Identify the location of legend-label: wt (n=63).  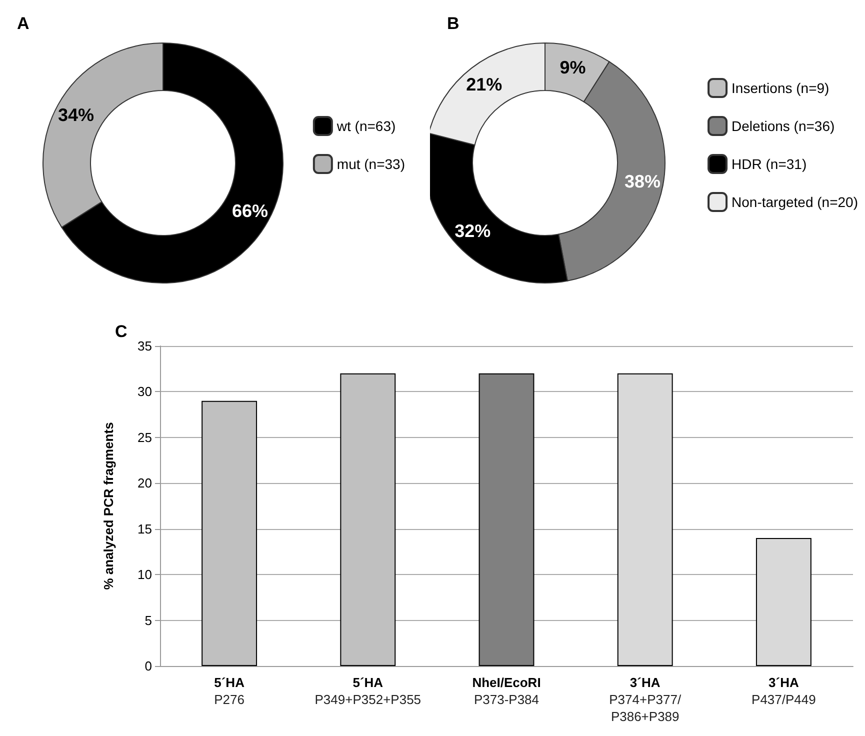
(366, 126).